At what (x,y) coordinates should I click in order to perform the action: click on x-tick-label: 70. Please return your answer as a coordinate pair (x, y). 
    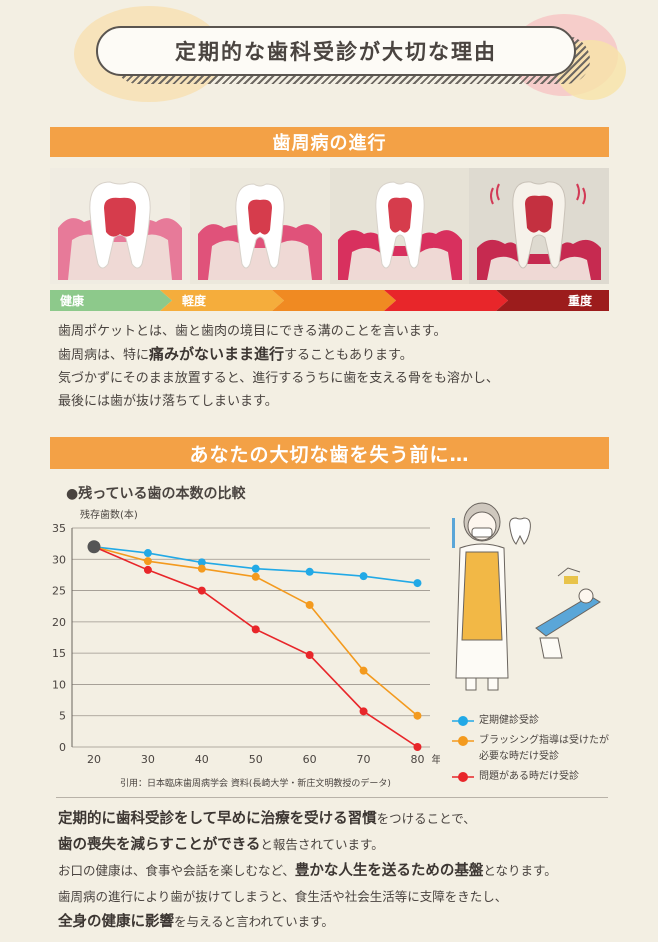
    Looking at the image, I should click on (364, 759).